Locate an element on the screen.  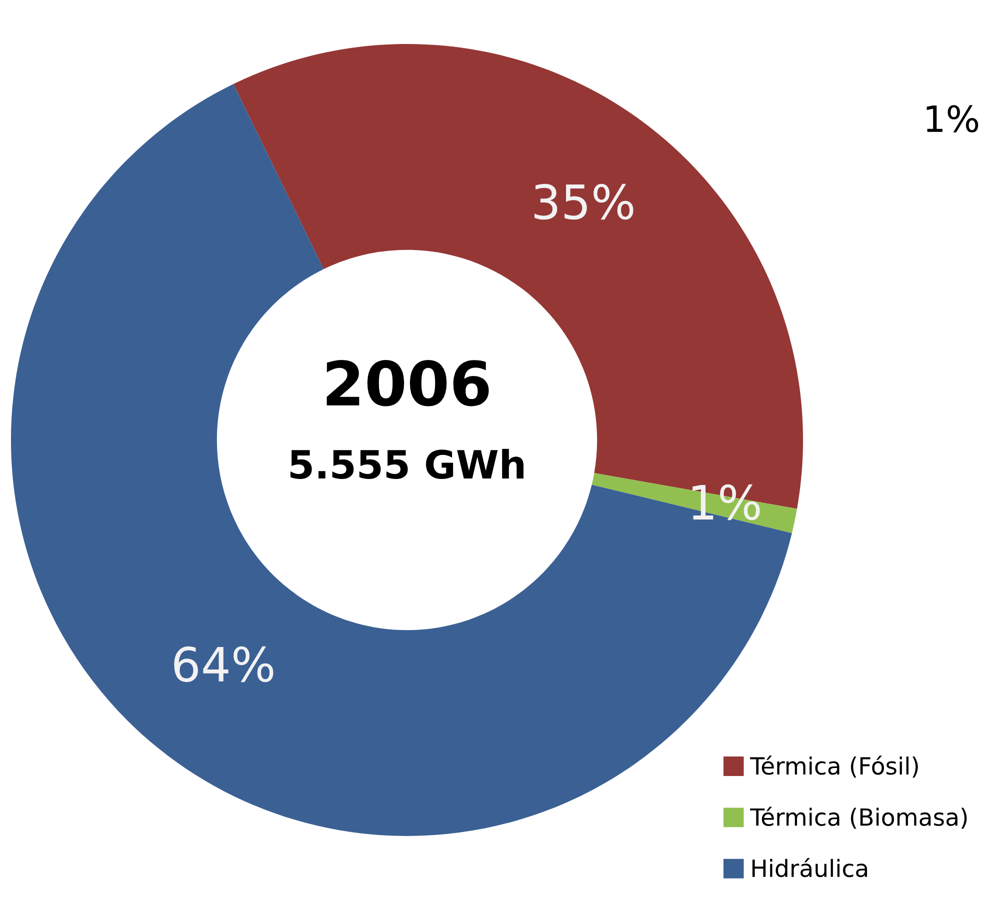
data-label: 35% is located at coordinates (584, 202).